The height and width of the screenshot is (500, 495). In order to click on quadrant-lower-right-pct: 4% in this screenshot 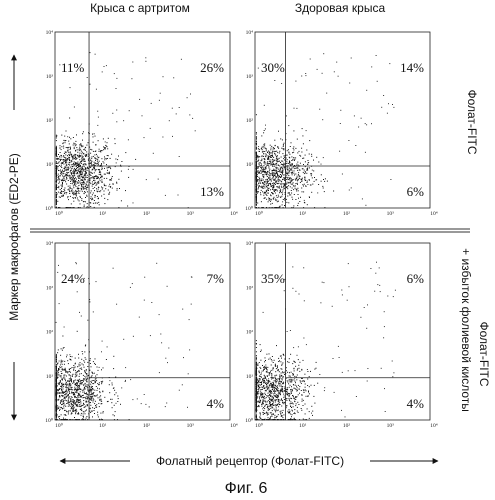, I will do `click(416, 403)`.